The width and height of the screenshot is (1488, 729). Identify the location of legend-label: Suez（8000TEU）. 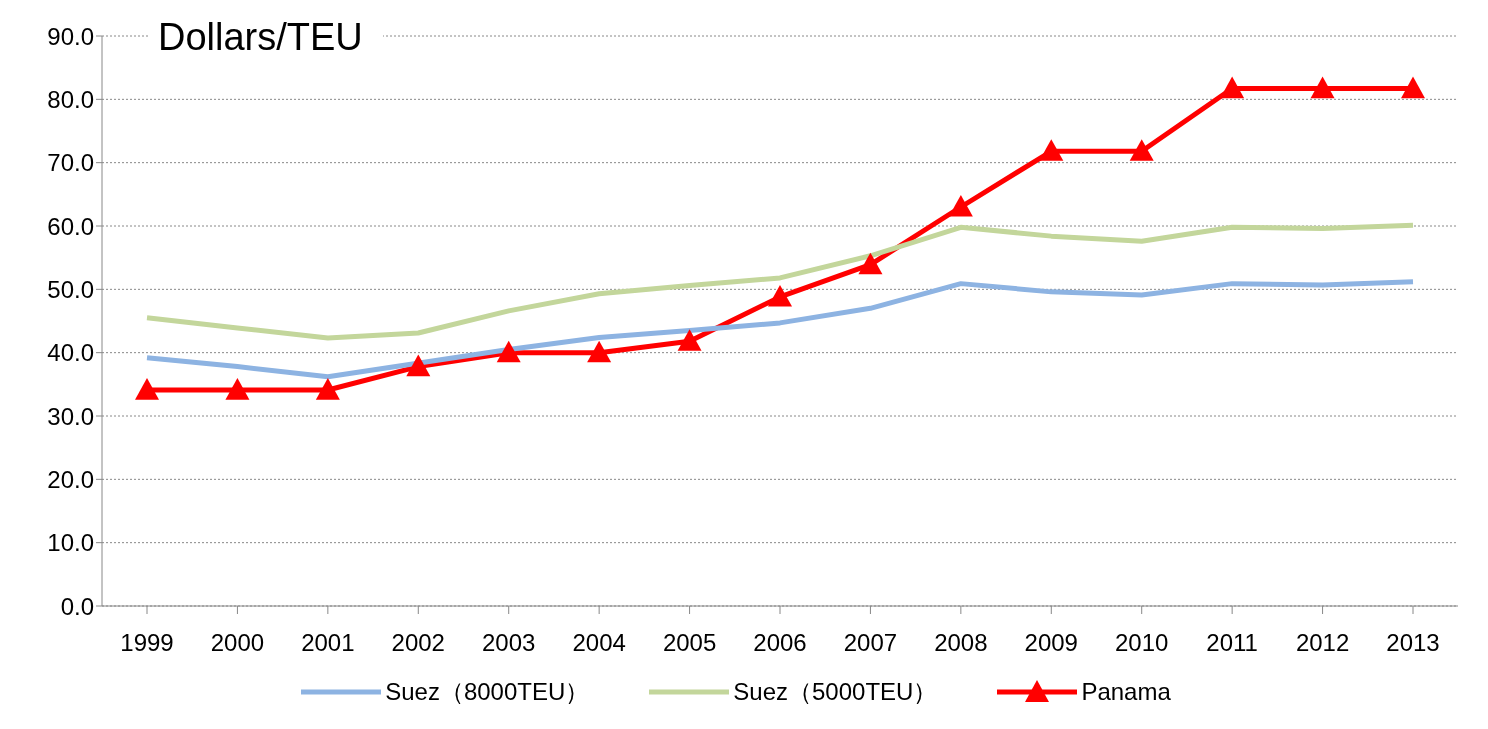
(487, 692).